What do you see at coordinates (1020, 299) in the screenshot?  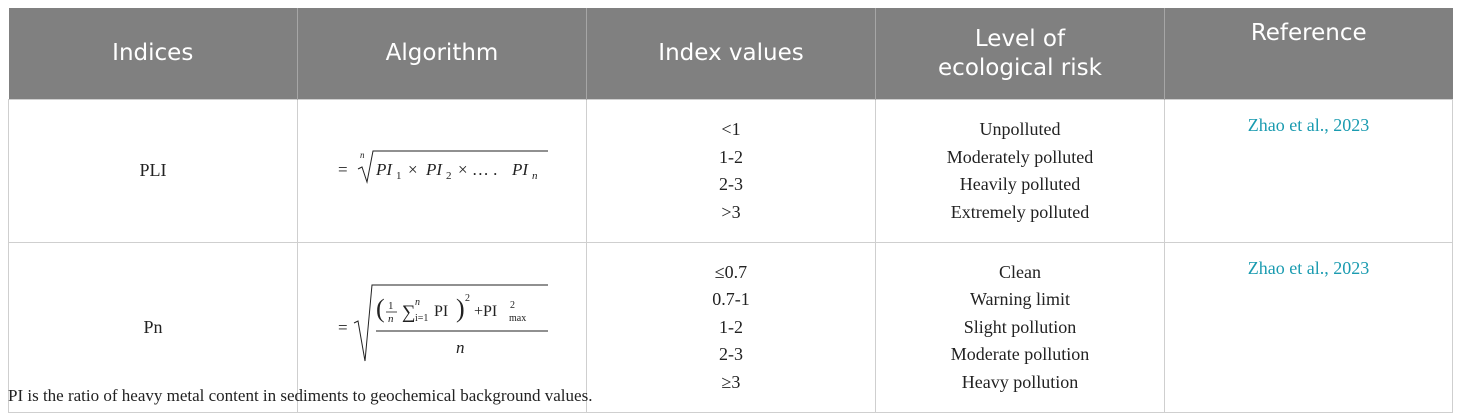 I see `risk-level: Warning limit` at bounding box center [1020, 299].